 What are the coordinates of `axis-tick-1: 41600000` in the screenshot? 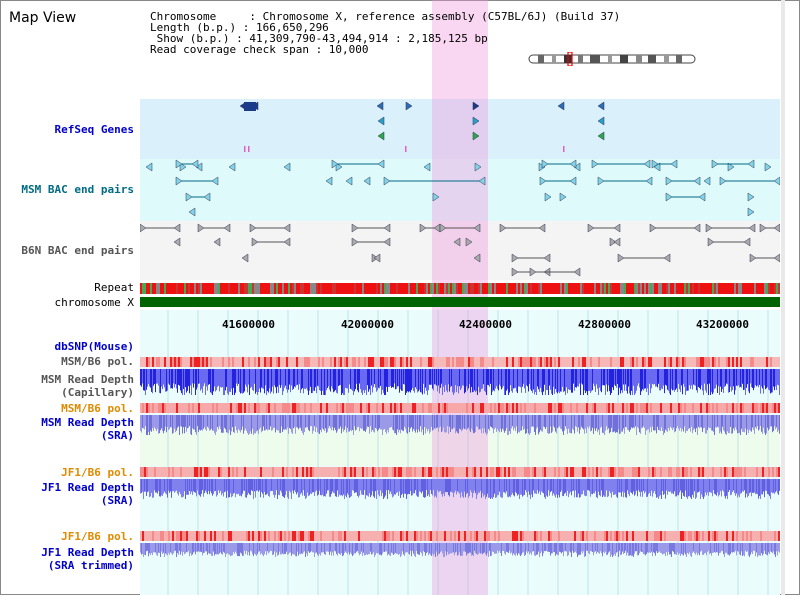 It's located at (248, 324).